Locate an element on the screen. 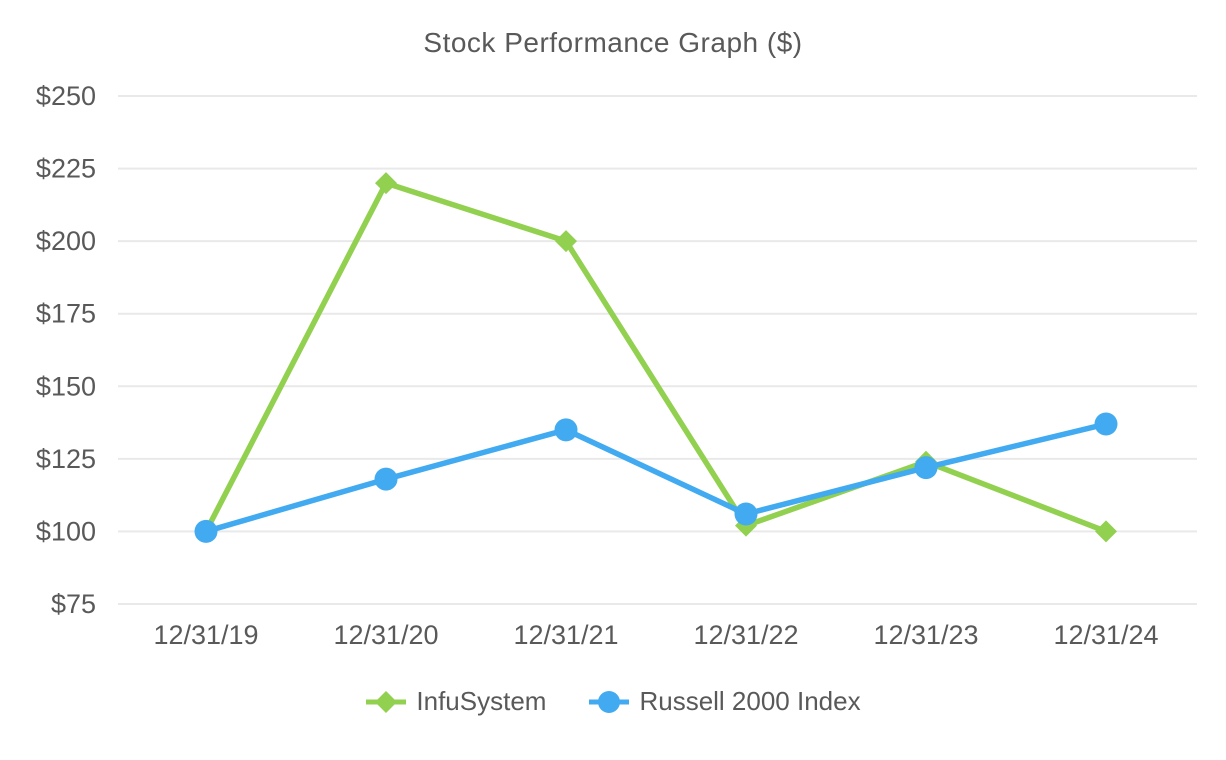 This screenshot has height=760, width=1226. series-line-russell-2000-index is located at coordinates (656, 478).